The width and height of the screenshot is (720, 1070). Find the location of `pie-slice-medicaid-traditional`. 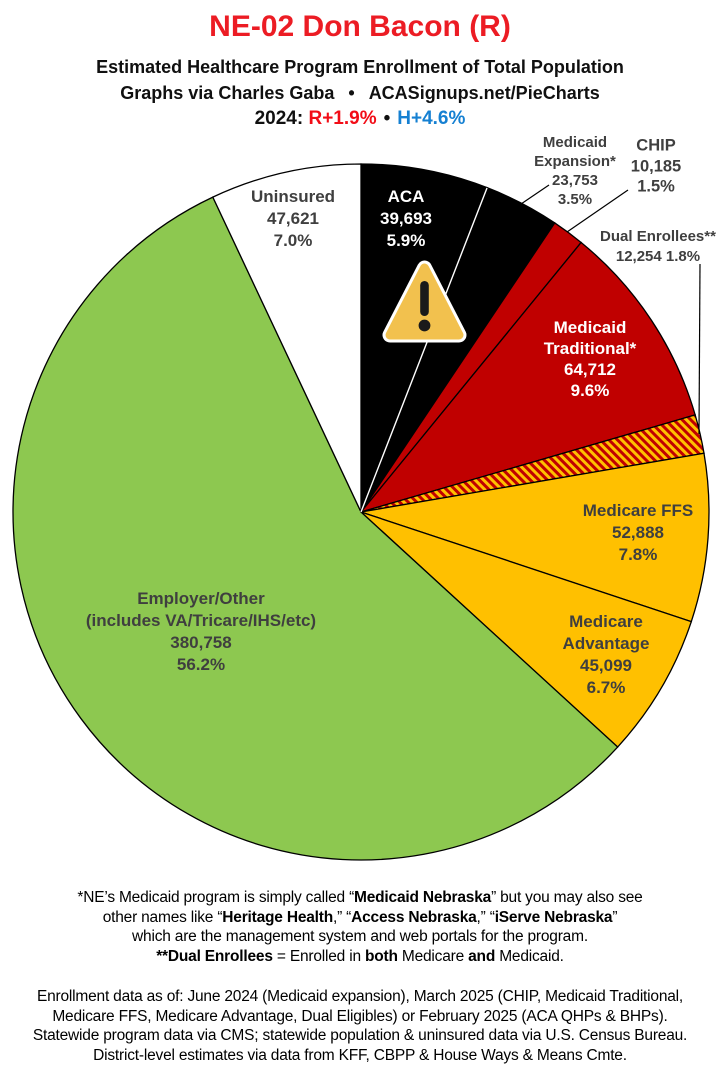

pie-slice-medicaid-traditional is located at coordinates (527, 377).